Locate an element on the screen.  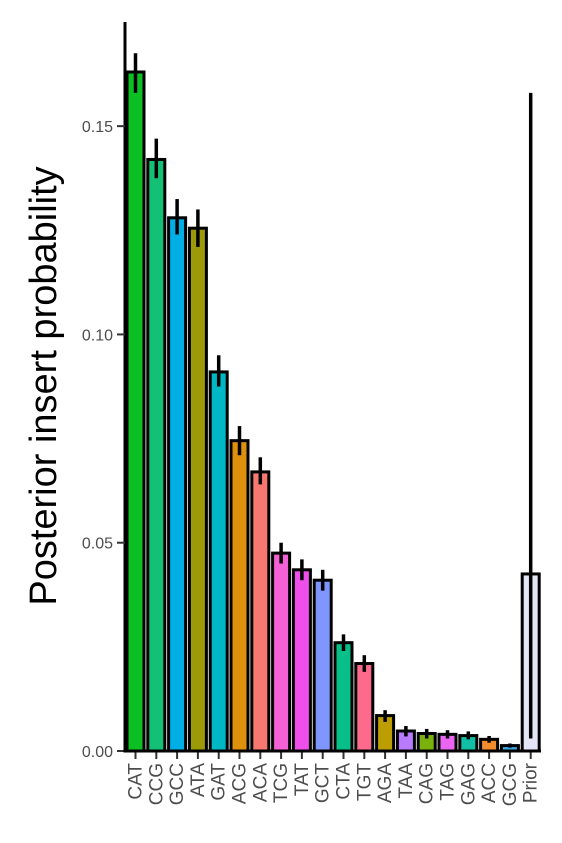
x-tick-label-aga: AGA is located at coordinates (385, 783).